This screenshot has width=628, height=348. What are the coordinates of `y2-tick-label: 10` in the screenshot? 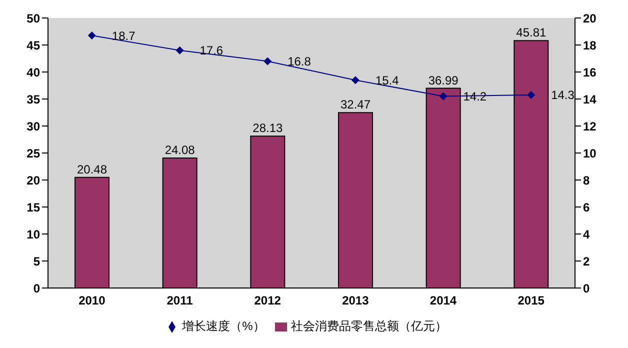 It's located at (590, 153).